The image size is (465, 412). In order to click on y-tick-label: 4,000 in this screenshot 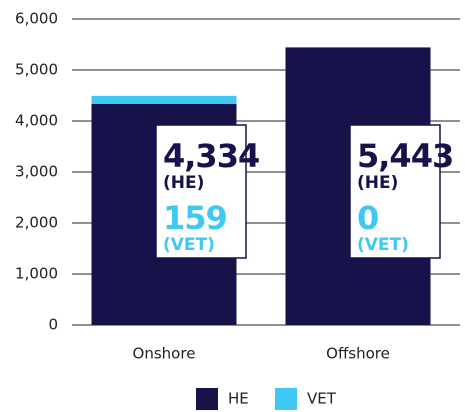, I will do `click(36, 121)`.